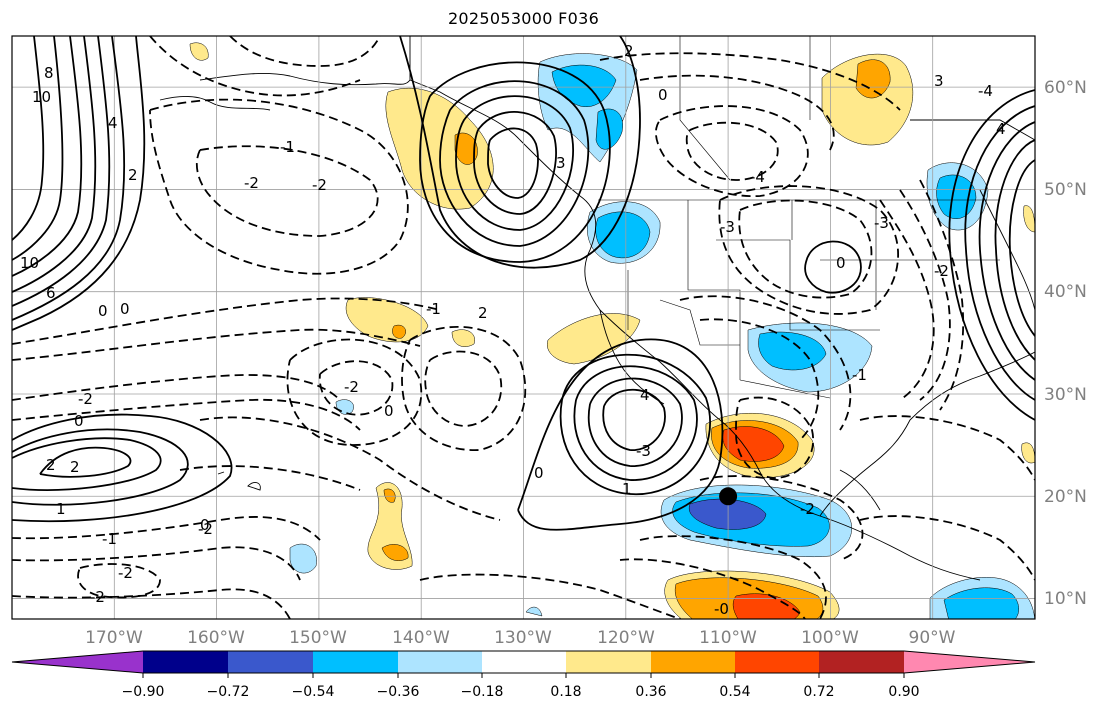 This screenshot has height=712, width=1105. Describe the element at coordinates (903, 692) in the screenshot. I see `colorbar-tick-label: 0.90` at that location.